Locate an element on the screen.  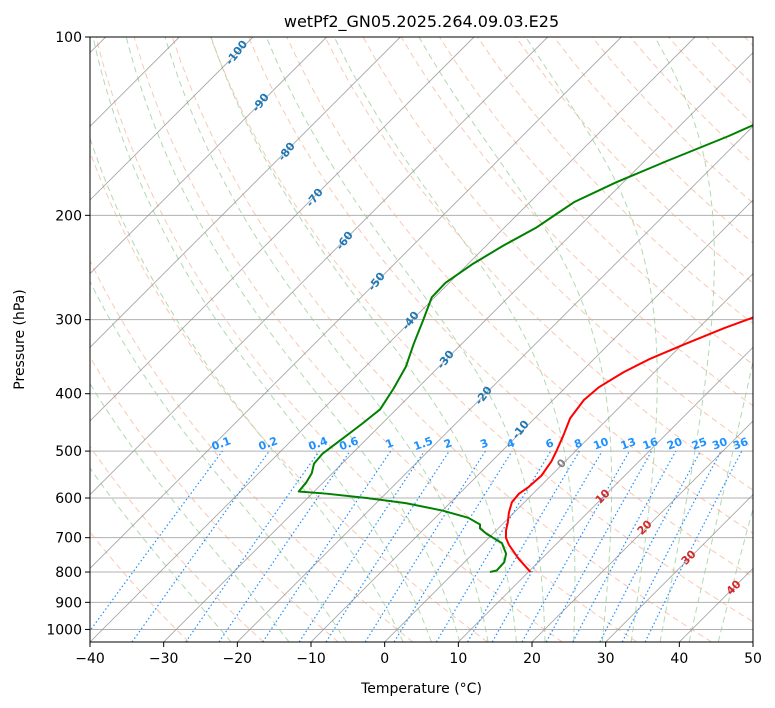
mixing-ratio-label: 0.2 is located at coordinates (268, 443).